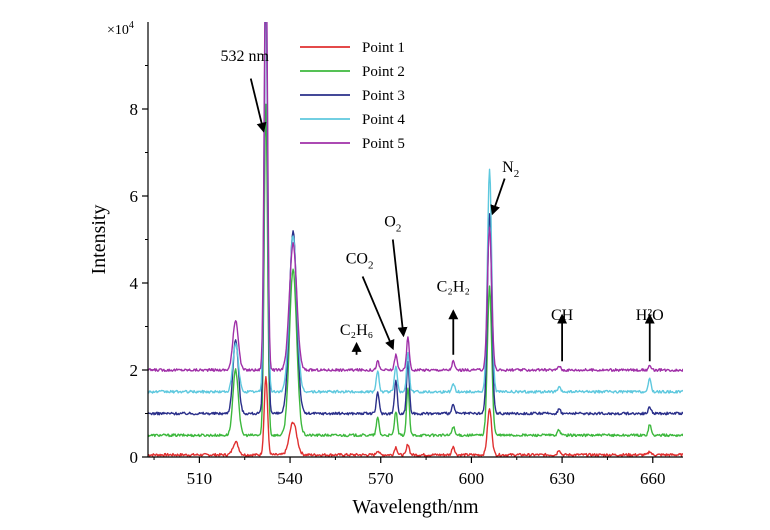 The height and width of the screenshot is (530, 770). I want to click on y-axis-title: Intensity, so click(99, 240).